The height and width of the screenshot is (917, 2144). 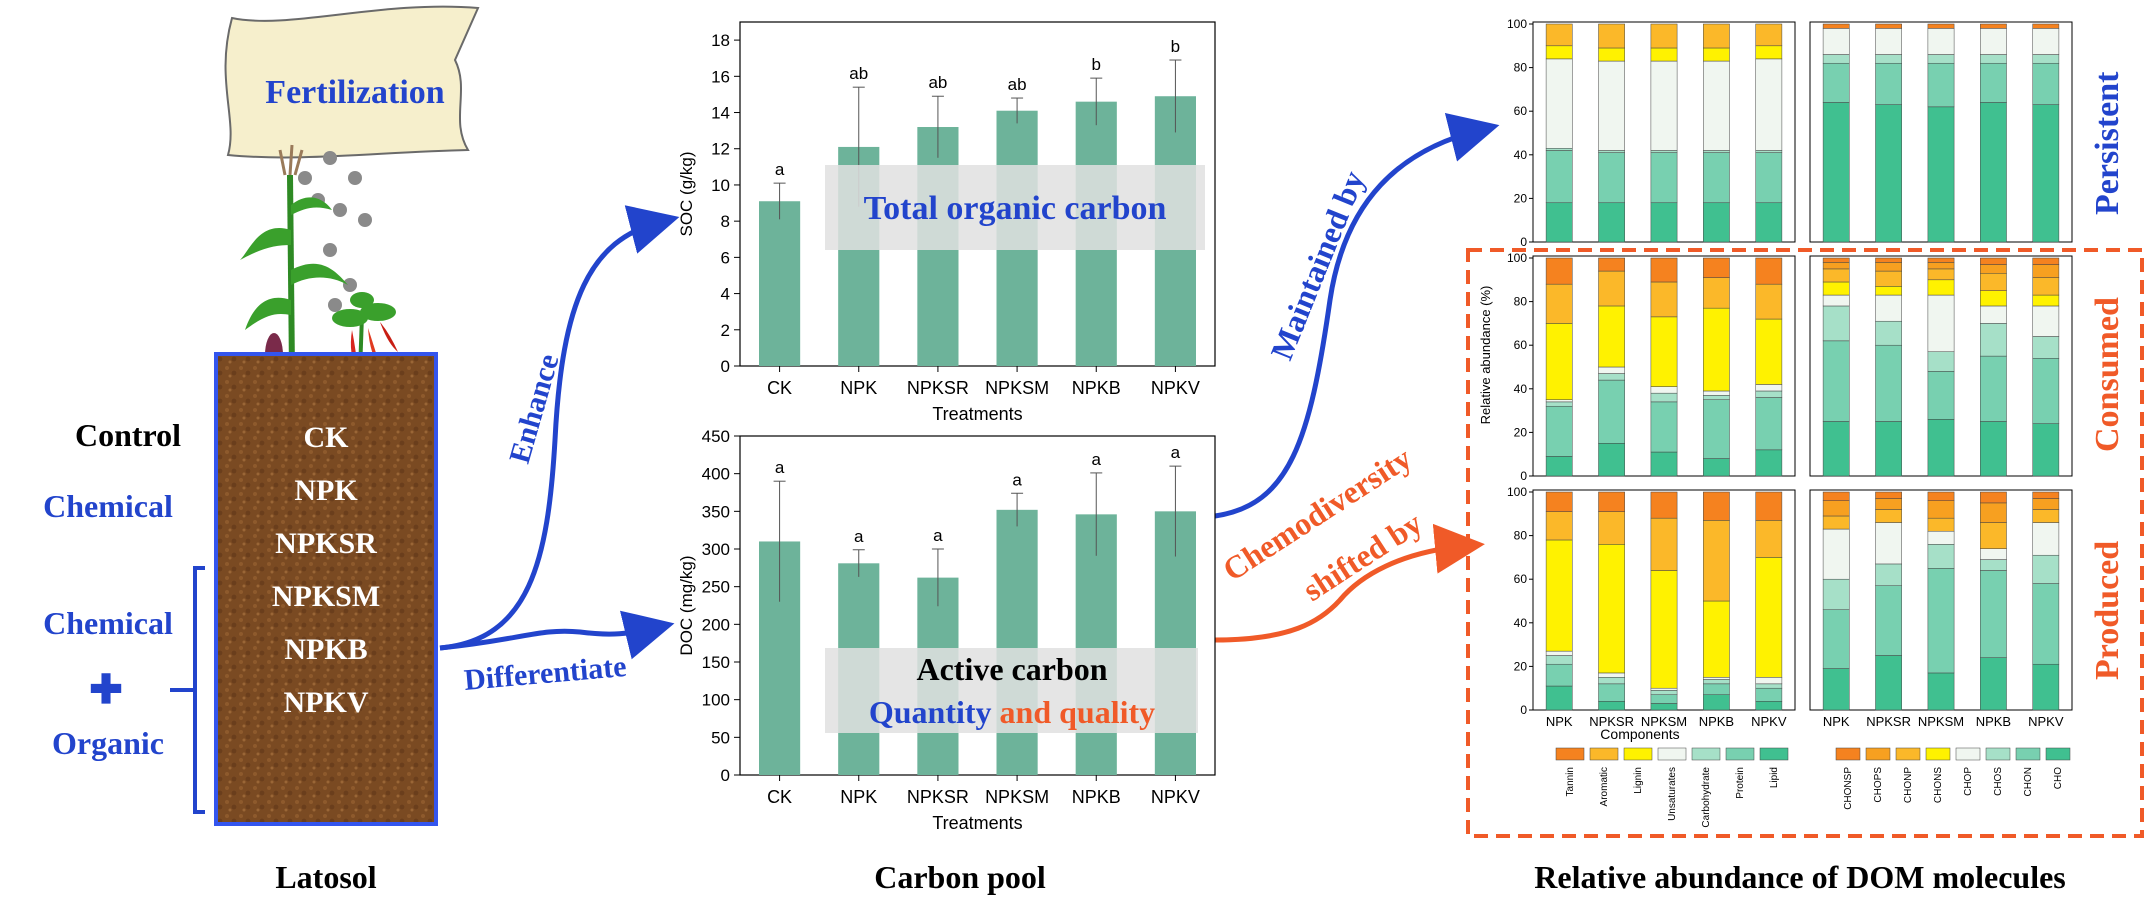 I want to click on stack-x-tick-label: NPKSM, so click(x=1941, y=721).